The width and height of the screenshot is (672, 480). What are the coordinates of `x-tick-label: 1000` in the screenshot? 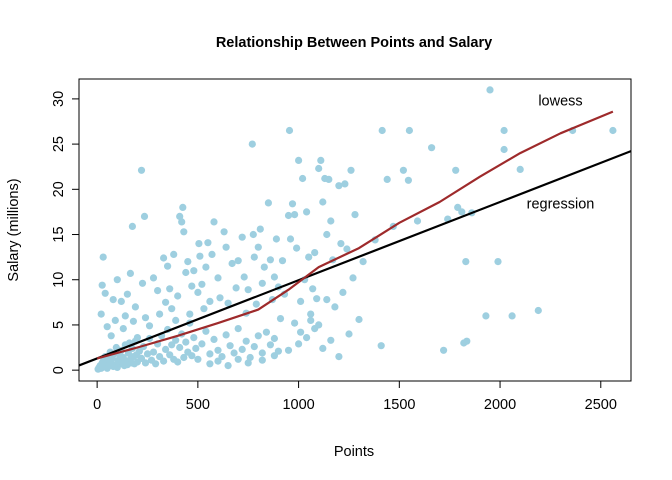 It's located at (298, 405).